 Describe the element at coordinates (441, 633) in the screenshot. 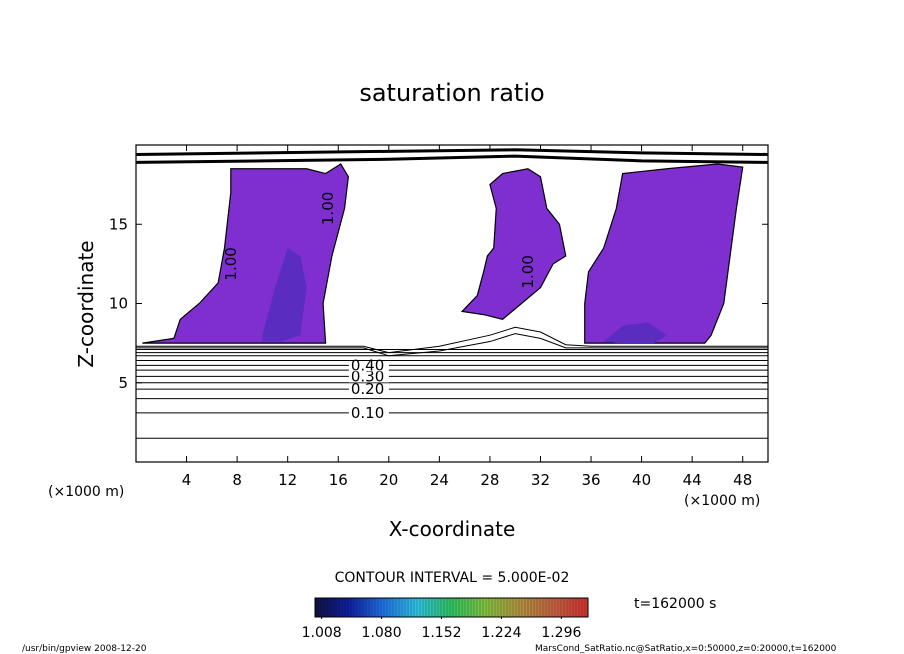

I see `colorbar-tick-label: 1.152` at that location.